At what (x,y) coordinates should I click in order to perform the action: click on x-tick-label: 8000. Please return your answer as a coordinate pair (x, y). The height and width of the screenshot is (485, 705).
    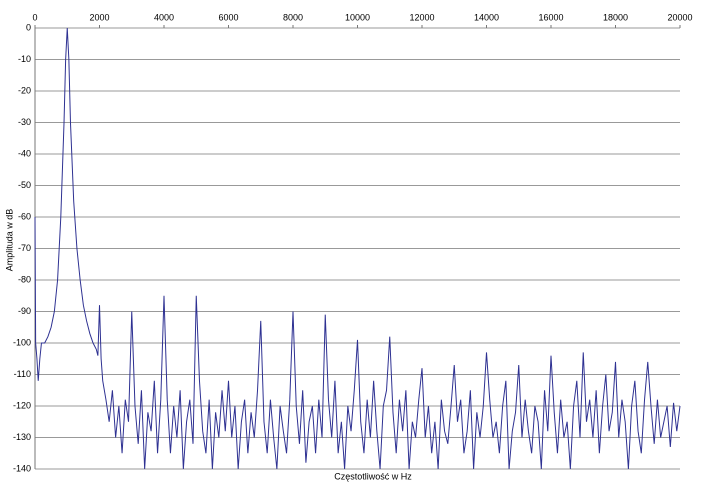
    Looking at the image, I should click on (293, 17).